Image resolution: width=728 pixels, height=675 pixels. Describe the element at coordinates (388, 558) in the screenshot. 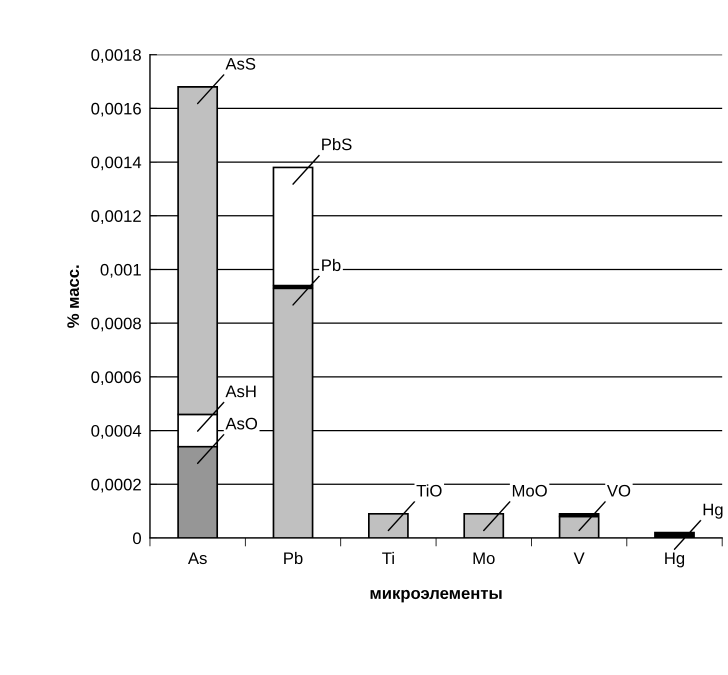

I see `x-tick-label: Ti` at that location.